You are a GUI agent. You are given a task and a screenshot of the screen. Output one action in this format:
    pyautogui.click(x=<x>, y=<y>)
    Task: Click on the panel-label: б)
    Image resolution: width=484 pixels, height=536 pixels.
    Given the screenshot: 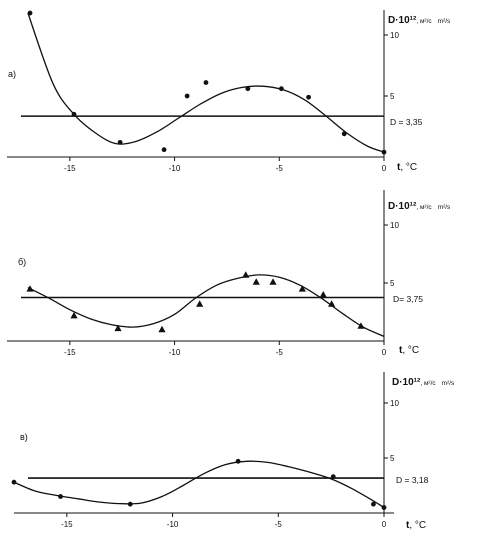 What is the action you would take?
    pyautogui.click(x=22, y=262)
    